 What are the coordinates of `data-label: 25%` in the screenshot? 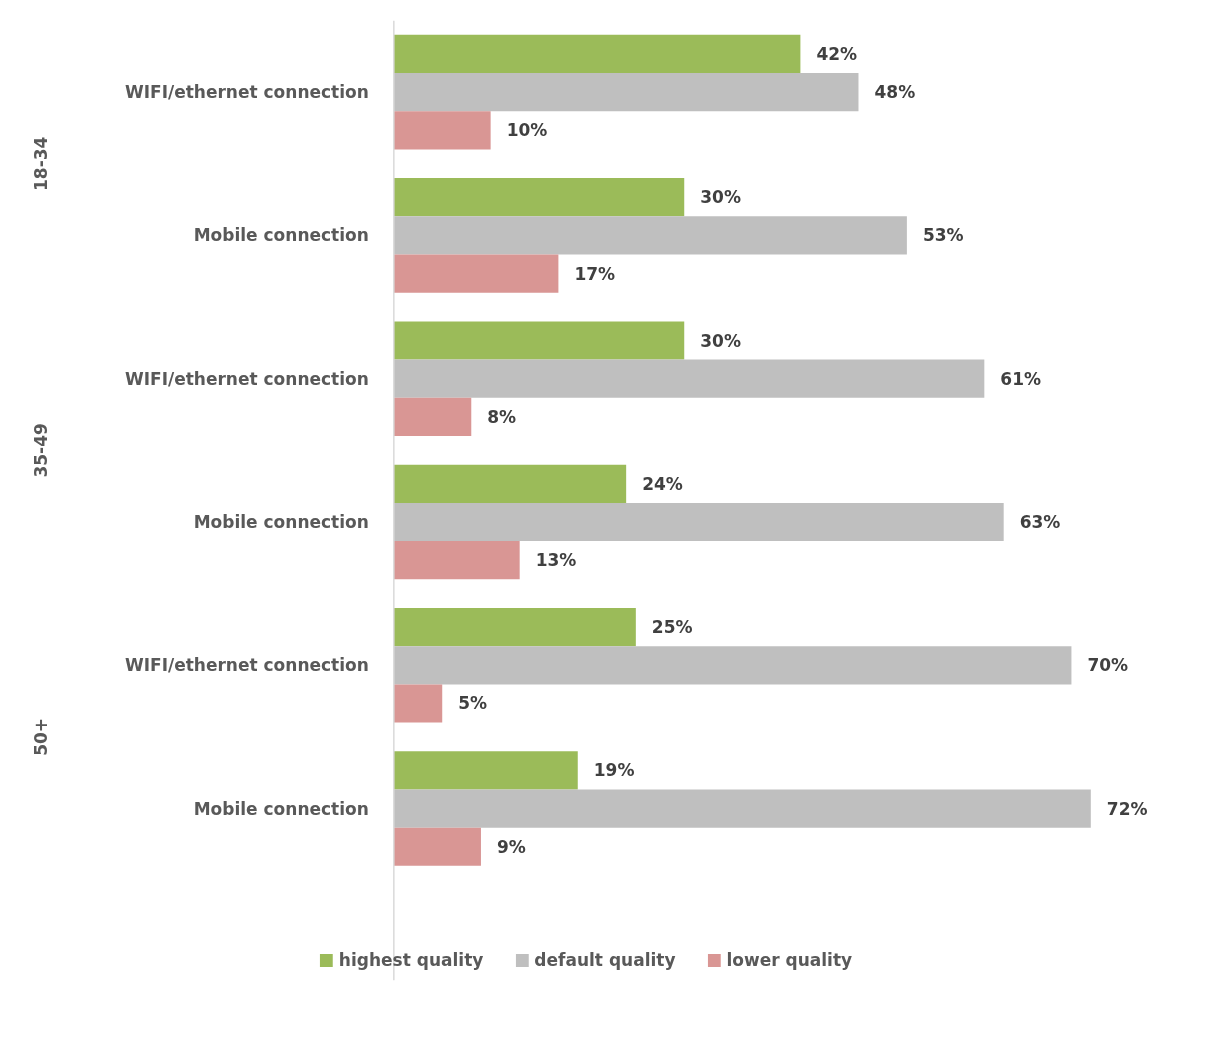 It's located at (672, 627).